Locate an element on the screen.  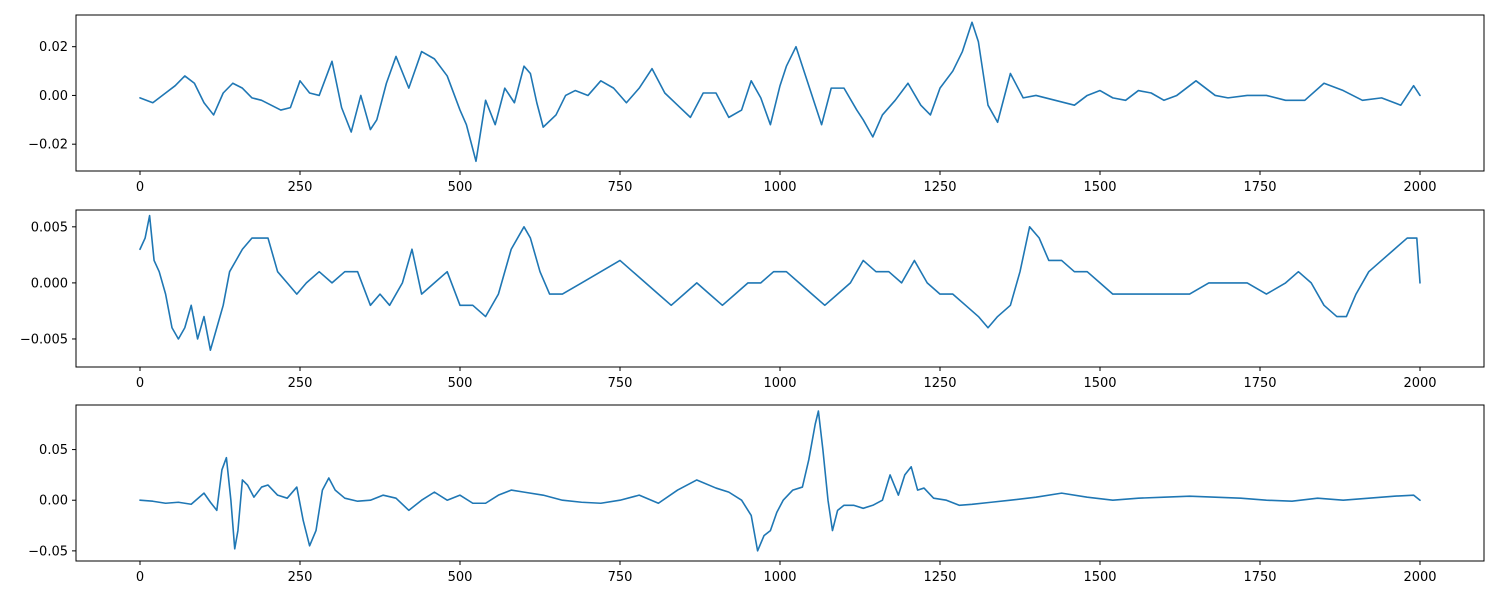
y-tick-label: −0.02 is located at coordinates (48, 145).